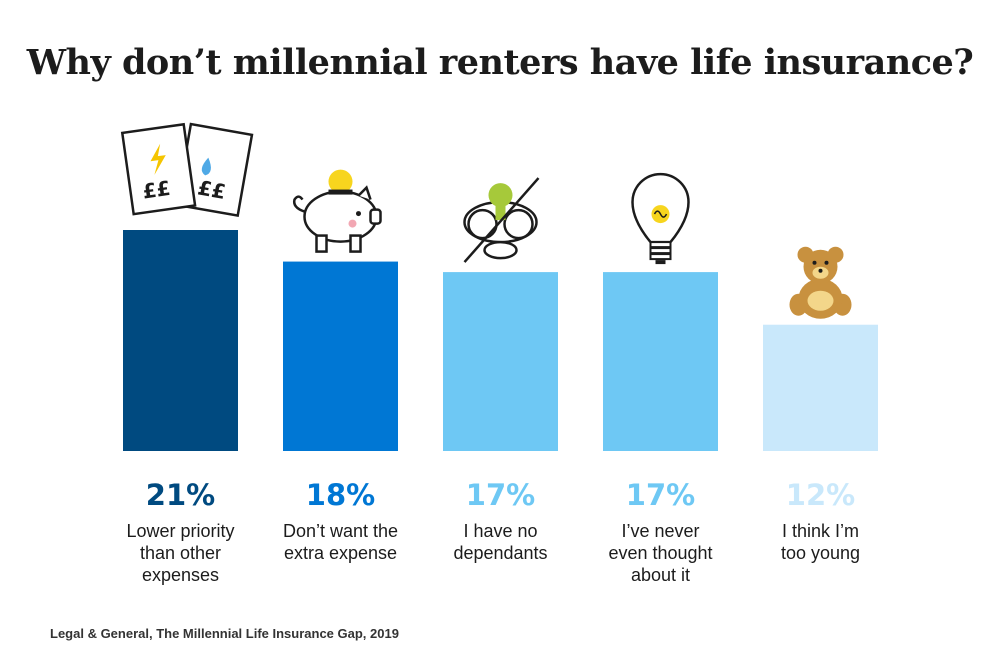 The width and height of the screenshot is (1000, 663). I want to click on piggy-bank-icon, so click(337, 211).